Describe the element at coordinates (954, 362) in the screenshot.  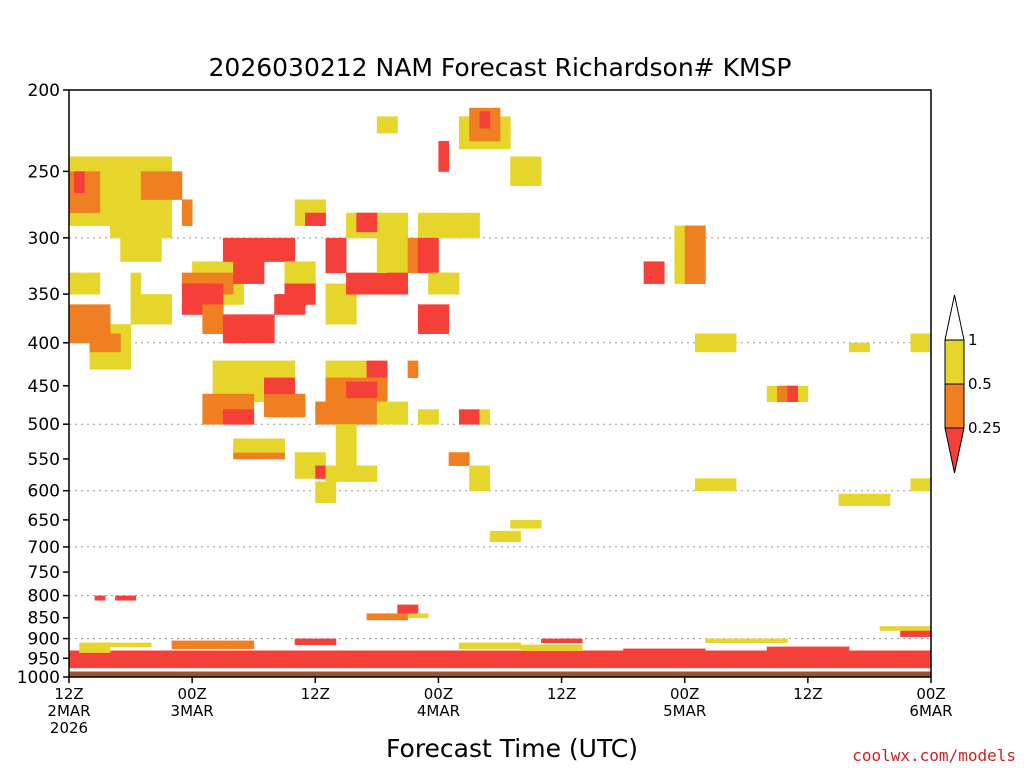
I see `legend-swatch` at that location.